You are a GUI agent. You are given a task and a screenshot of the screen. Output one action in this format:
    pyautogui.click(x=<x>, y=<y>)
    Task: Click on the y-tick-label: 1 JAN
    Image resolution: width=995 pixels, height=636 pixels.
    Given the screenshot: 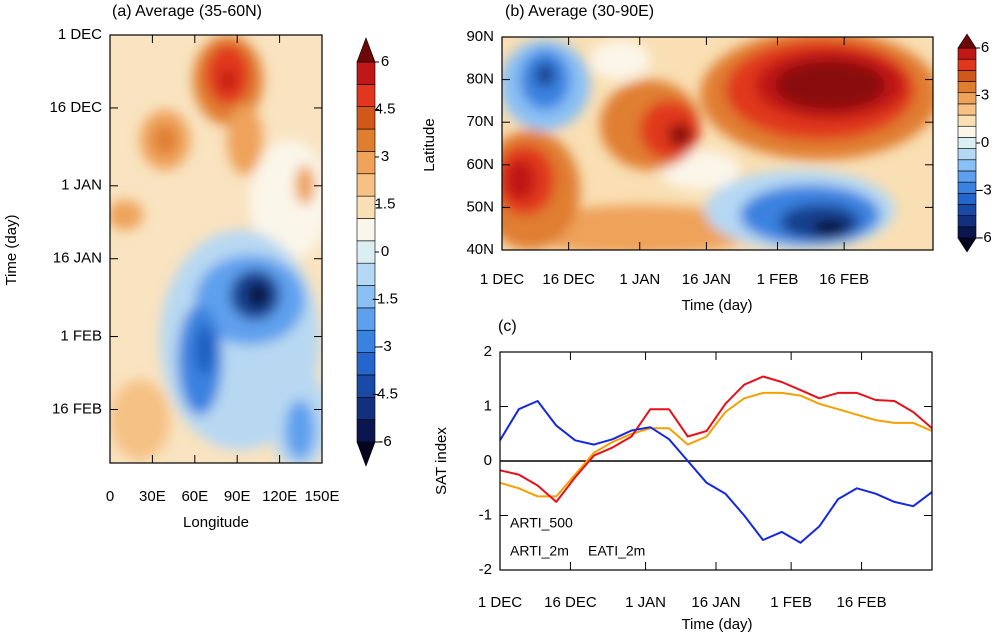 What is the action you would take?
    pyautogui.click(x=81, y=185)
    